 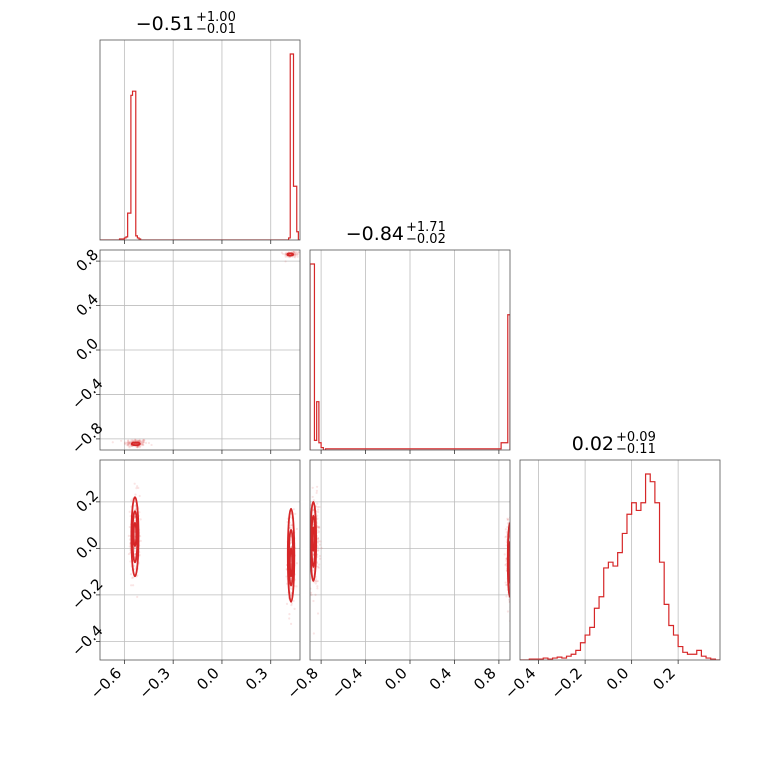 What do you see at coordinates (302, 683) in the screenshot?
I see `x-tick-label-1-0: −0.8` at bounding box center [302, 683].